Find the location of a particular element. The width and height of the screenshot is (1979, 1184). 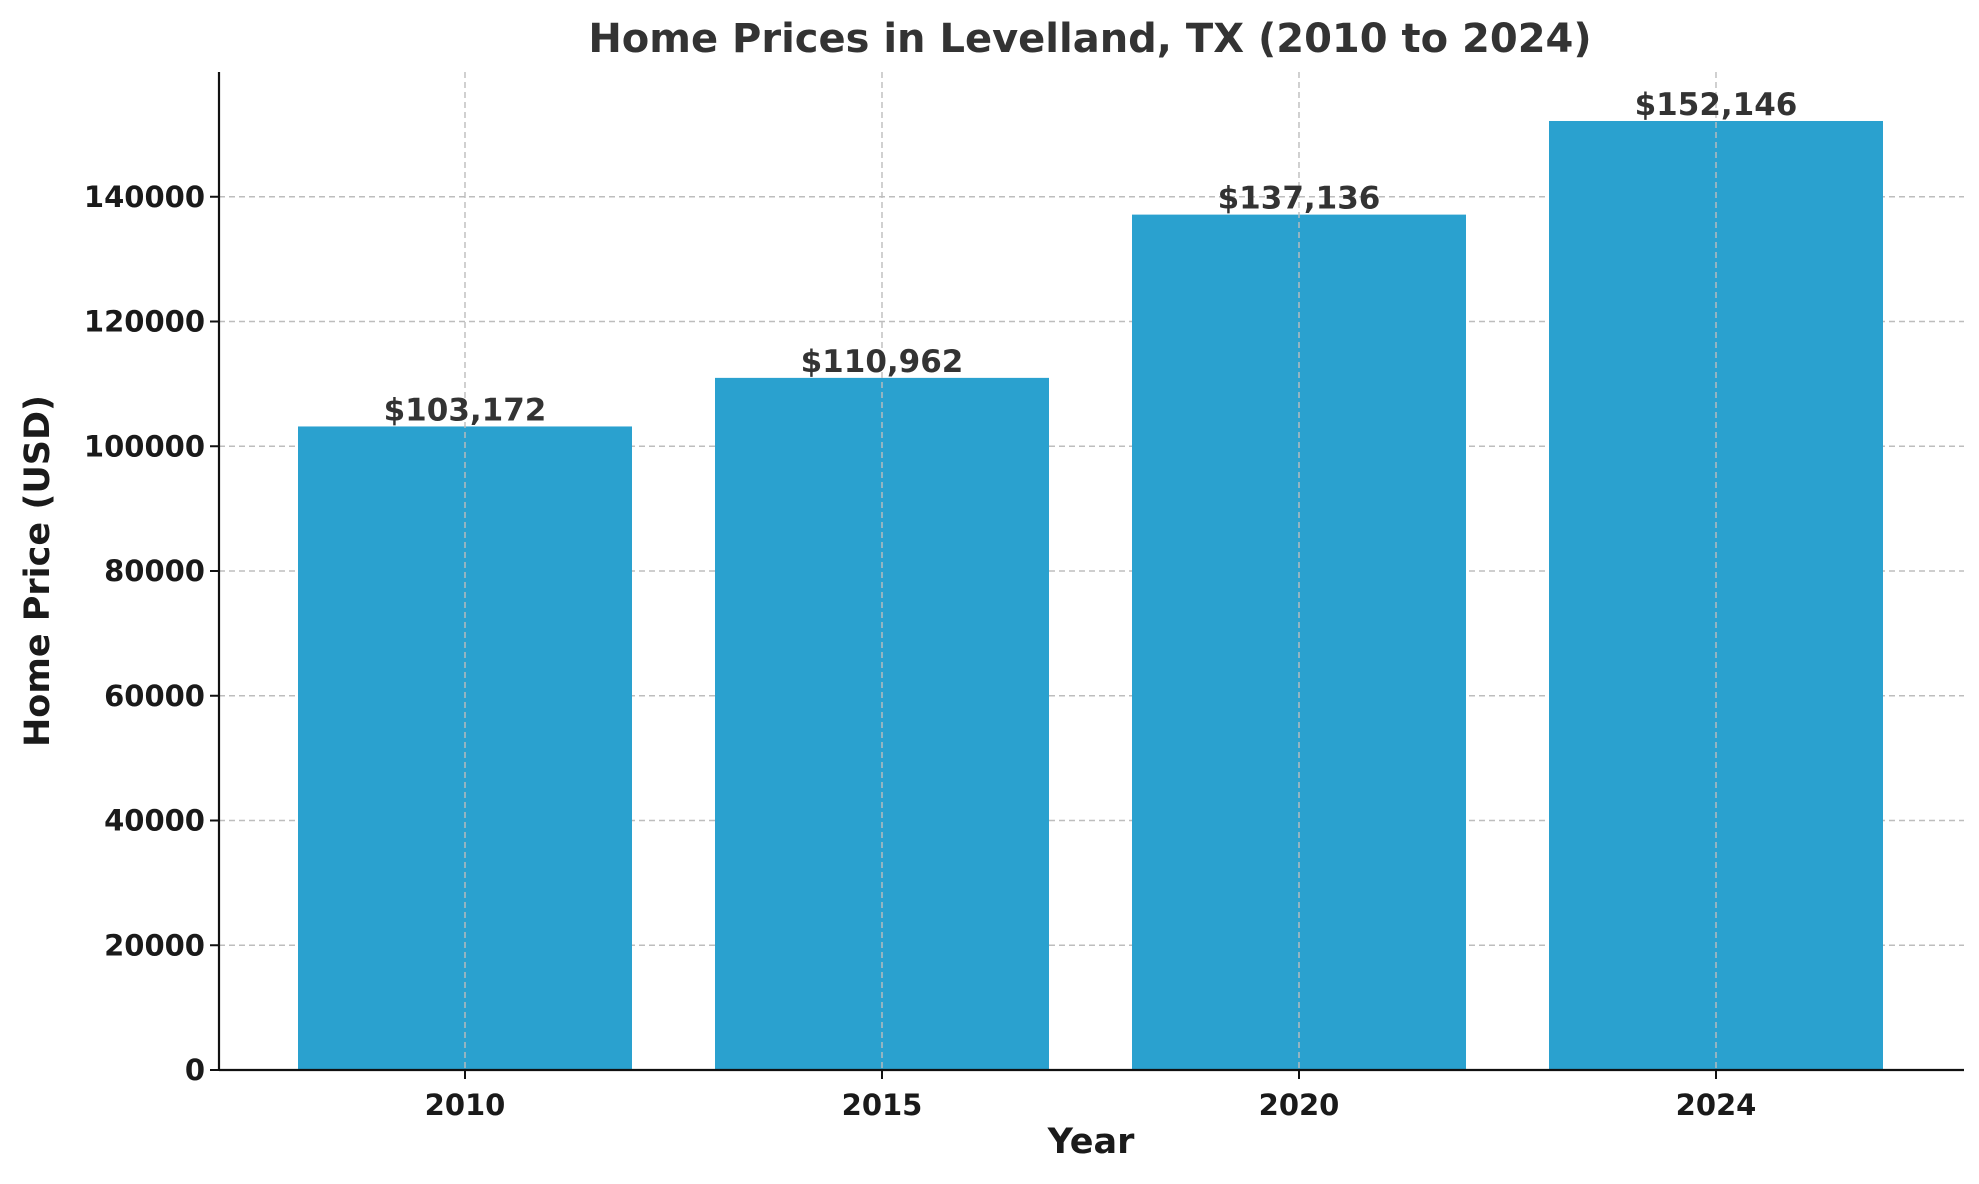

x-axis-label: Year is located at coordinates (1091, 1142).